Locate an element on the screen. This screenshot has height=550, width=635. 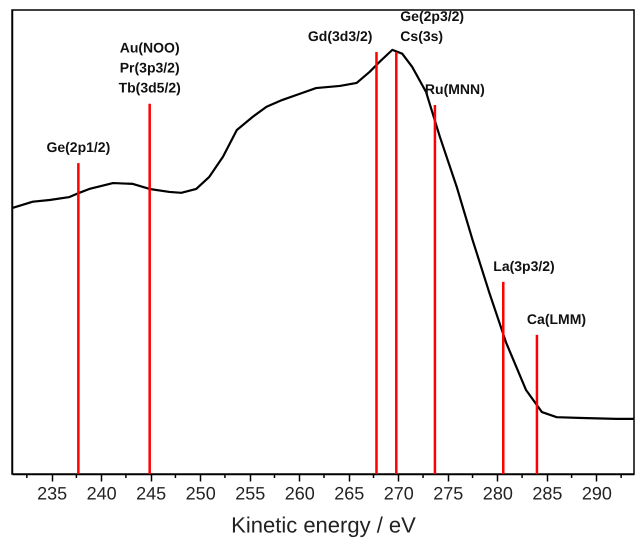
x-tick-label: 265 is located at coordinates (349, 494).